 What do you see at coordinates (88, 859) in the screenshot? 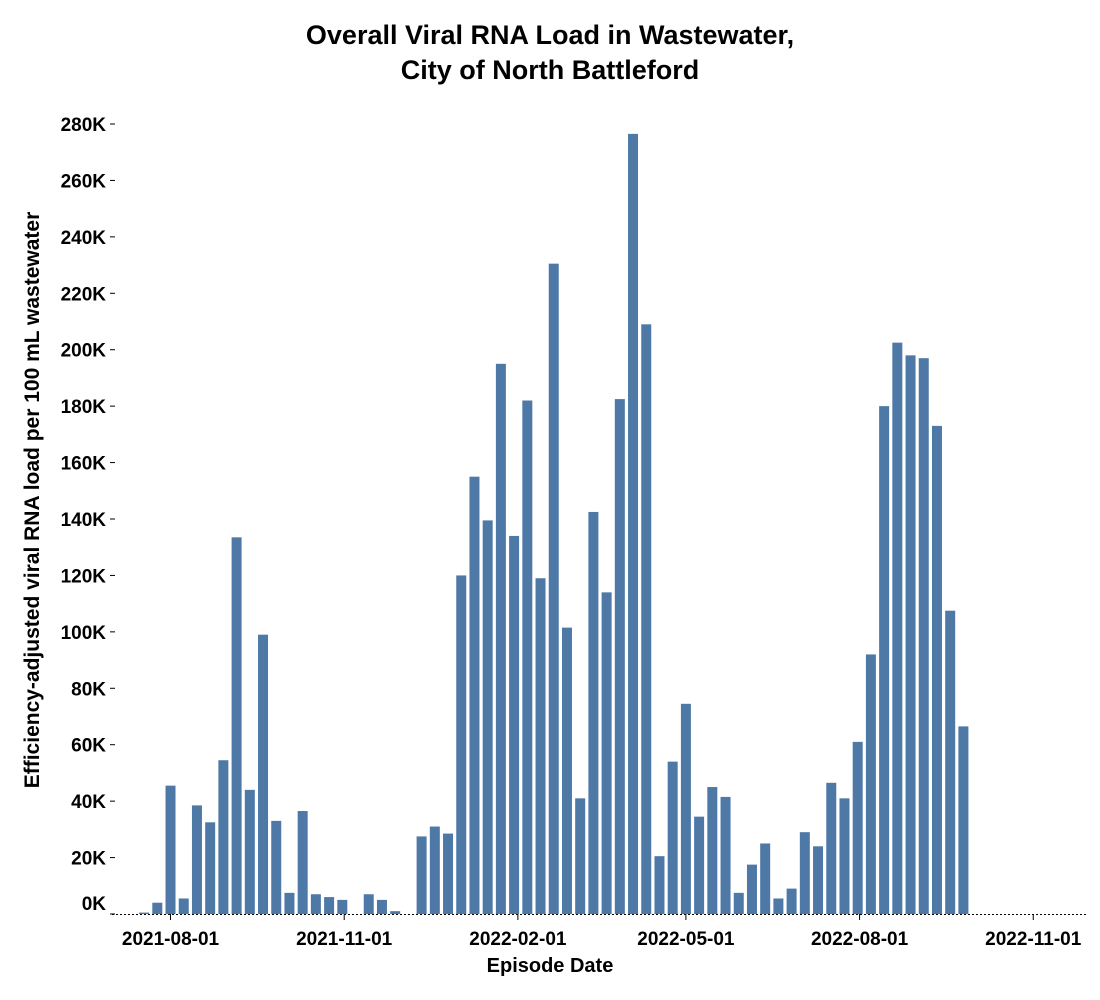
I see `y-tick-label: 20K` at bounding box center [88, 859].